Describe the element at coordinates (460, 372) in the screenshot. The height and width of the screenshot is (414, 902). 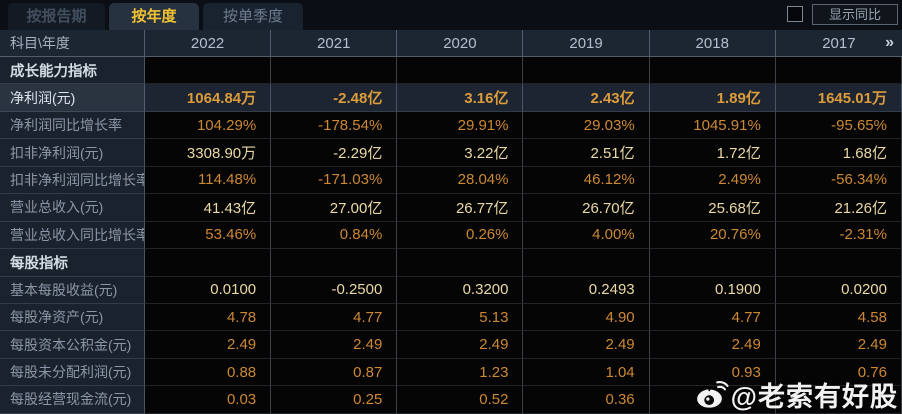
I see `cell-value: 1.23` at that location.